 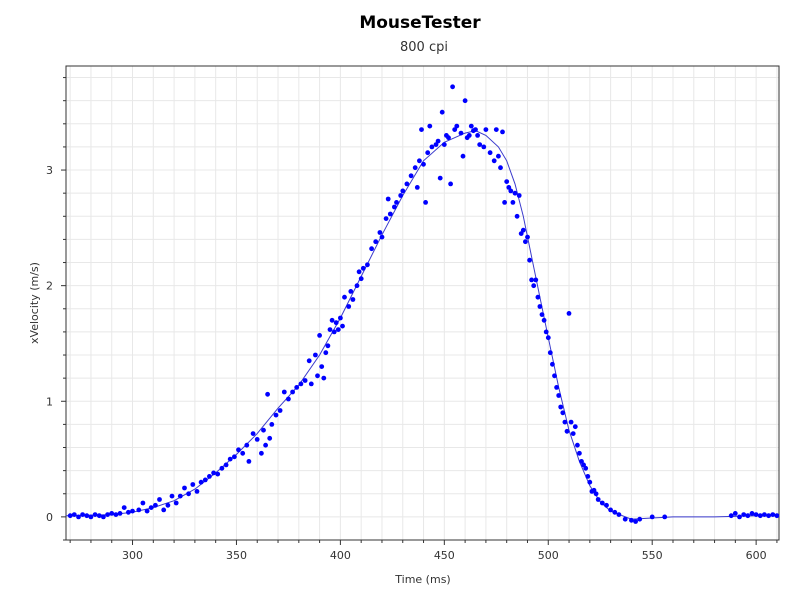 What do you see at coordinates (420, 23) in the screenshot?
I see `chart-title: MouseTester` at bounding box center [420, 23].